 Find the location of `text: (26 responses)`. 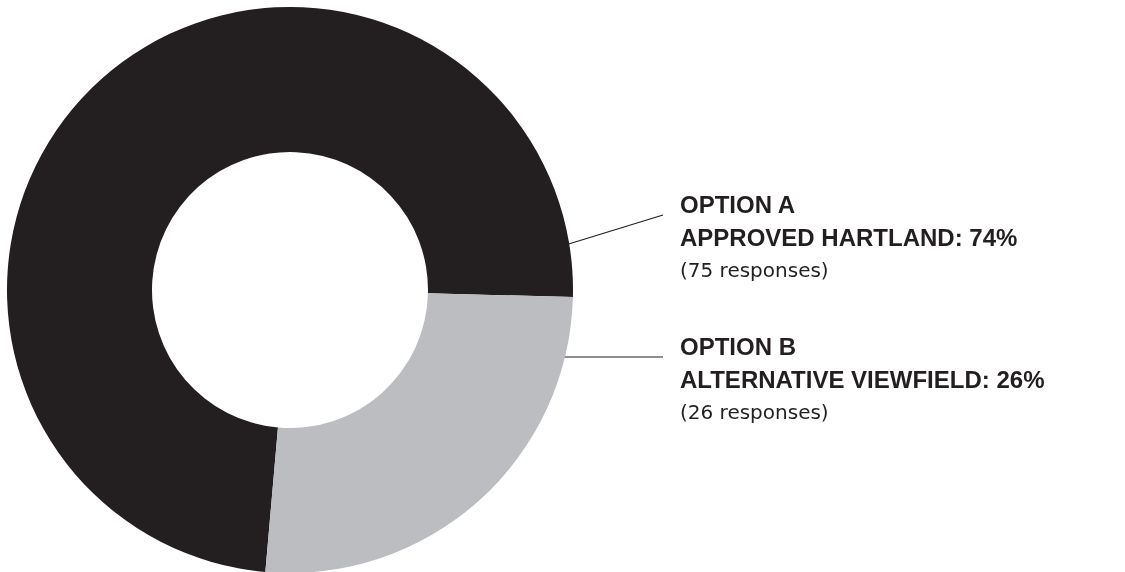

text: (26 responses) is located at coordinates (754, 412).